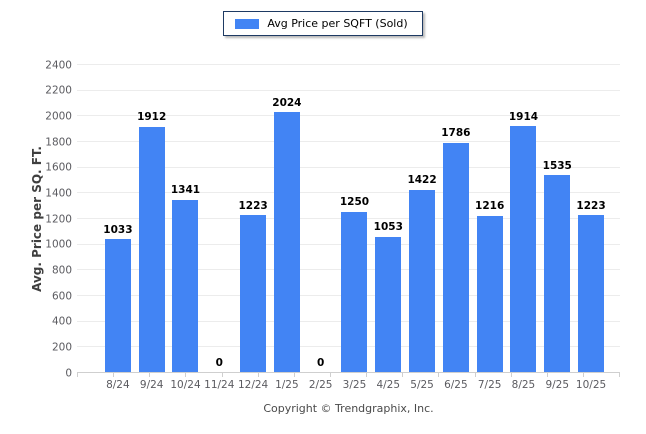 This screenshot has width=646, height=434. What do you see at coordinates (591, 385) in the screenshot?
I see `x-tick-label: 10/25` at bounding box center [591, 385].